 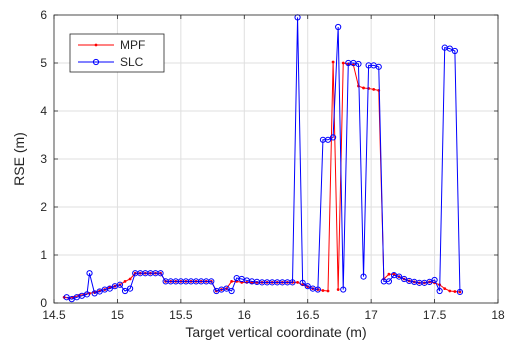 I want to click on y-tick-label: 4, so click(x=43, y=111).